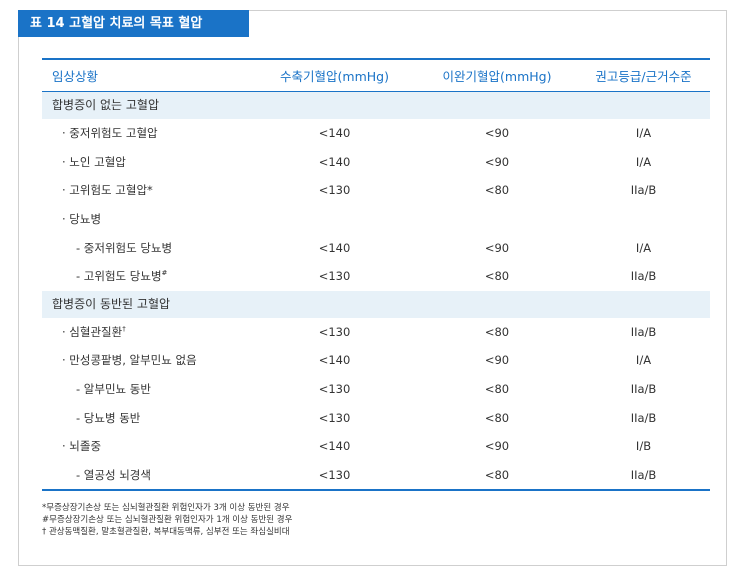  I want to click on row-label-text: · 심혈관질환, so click(92, 331).